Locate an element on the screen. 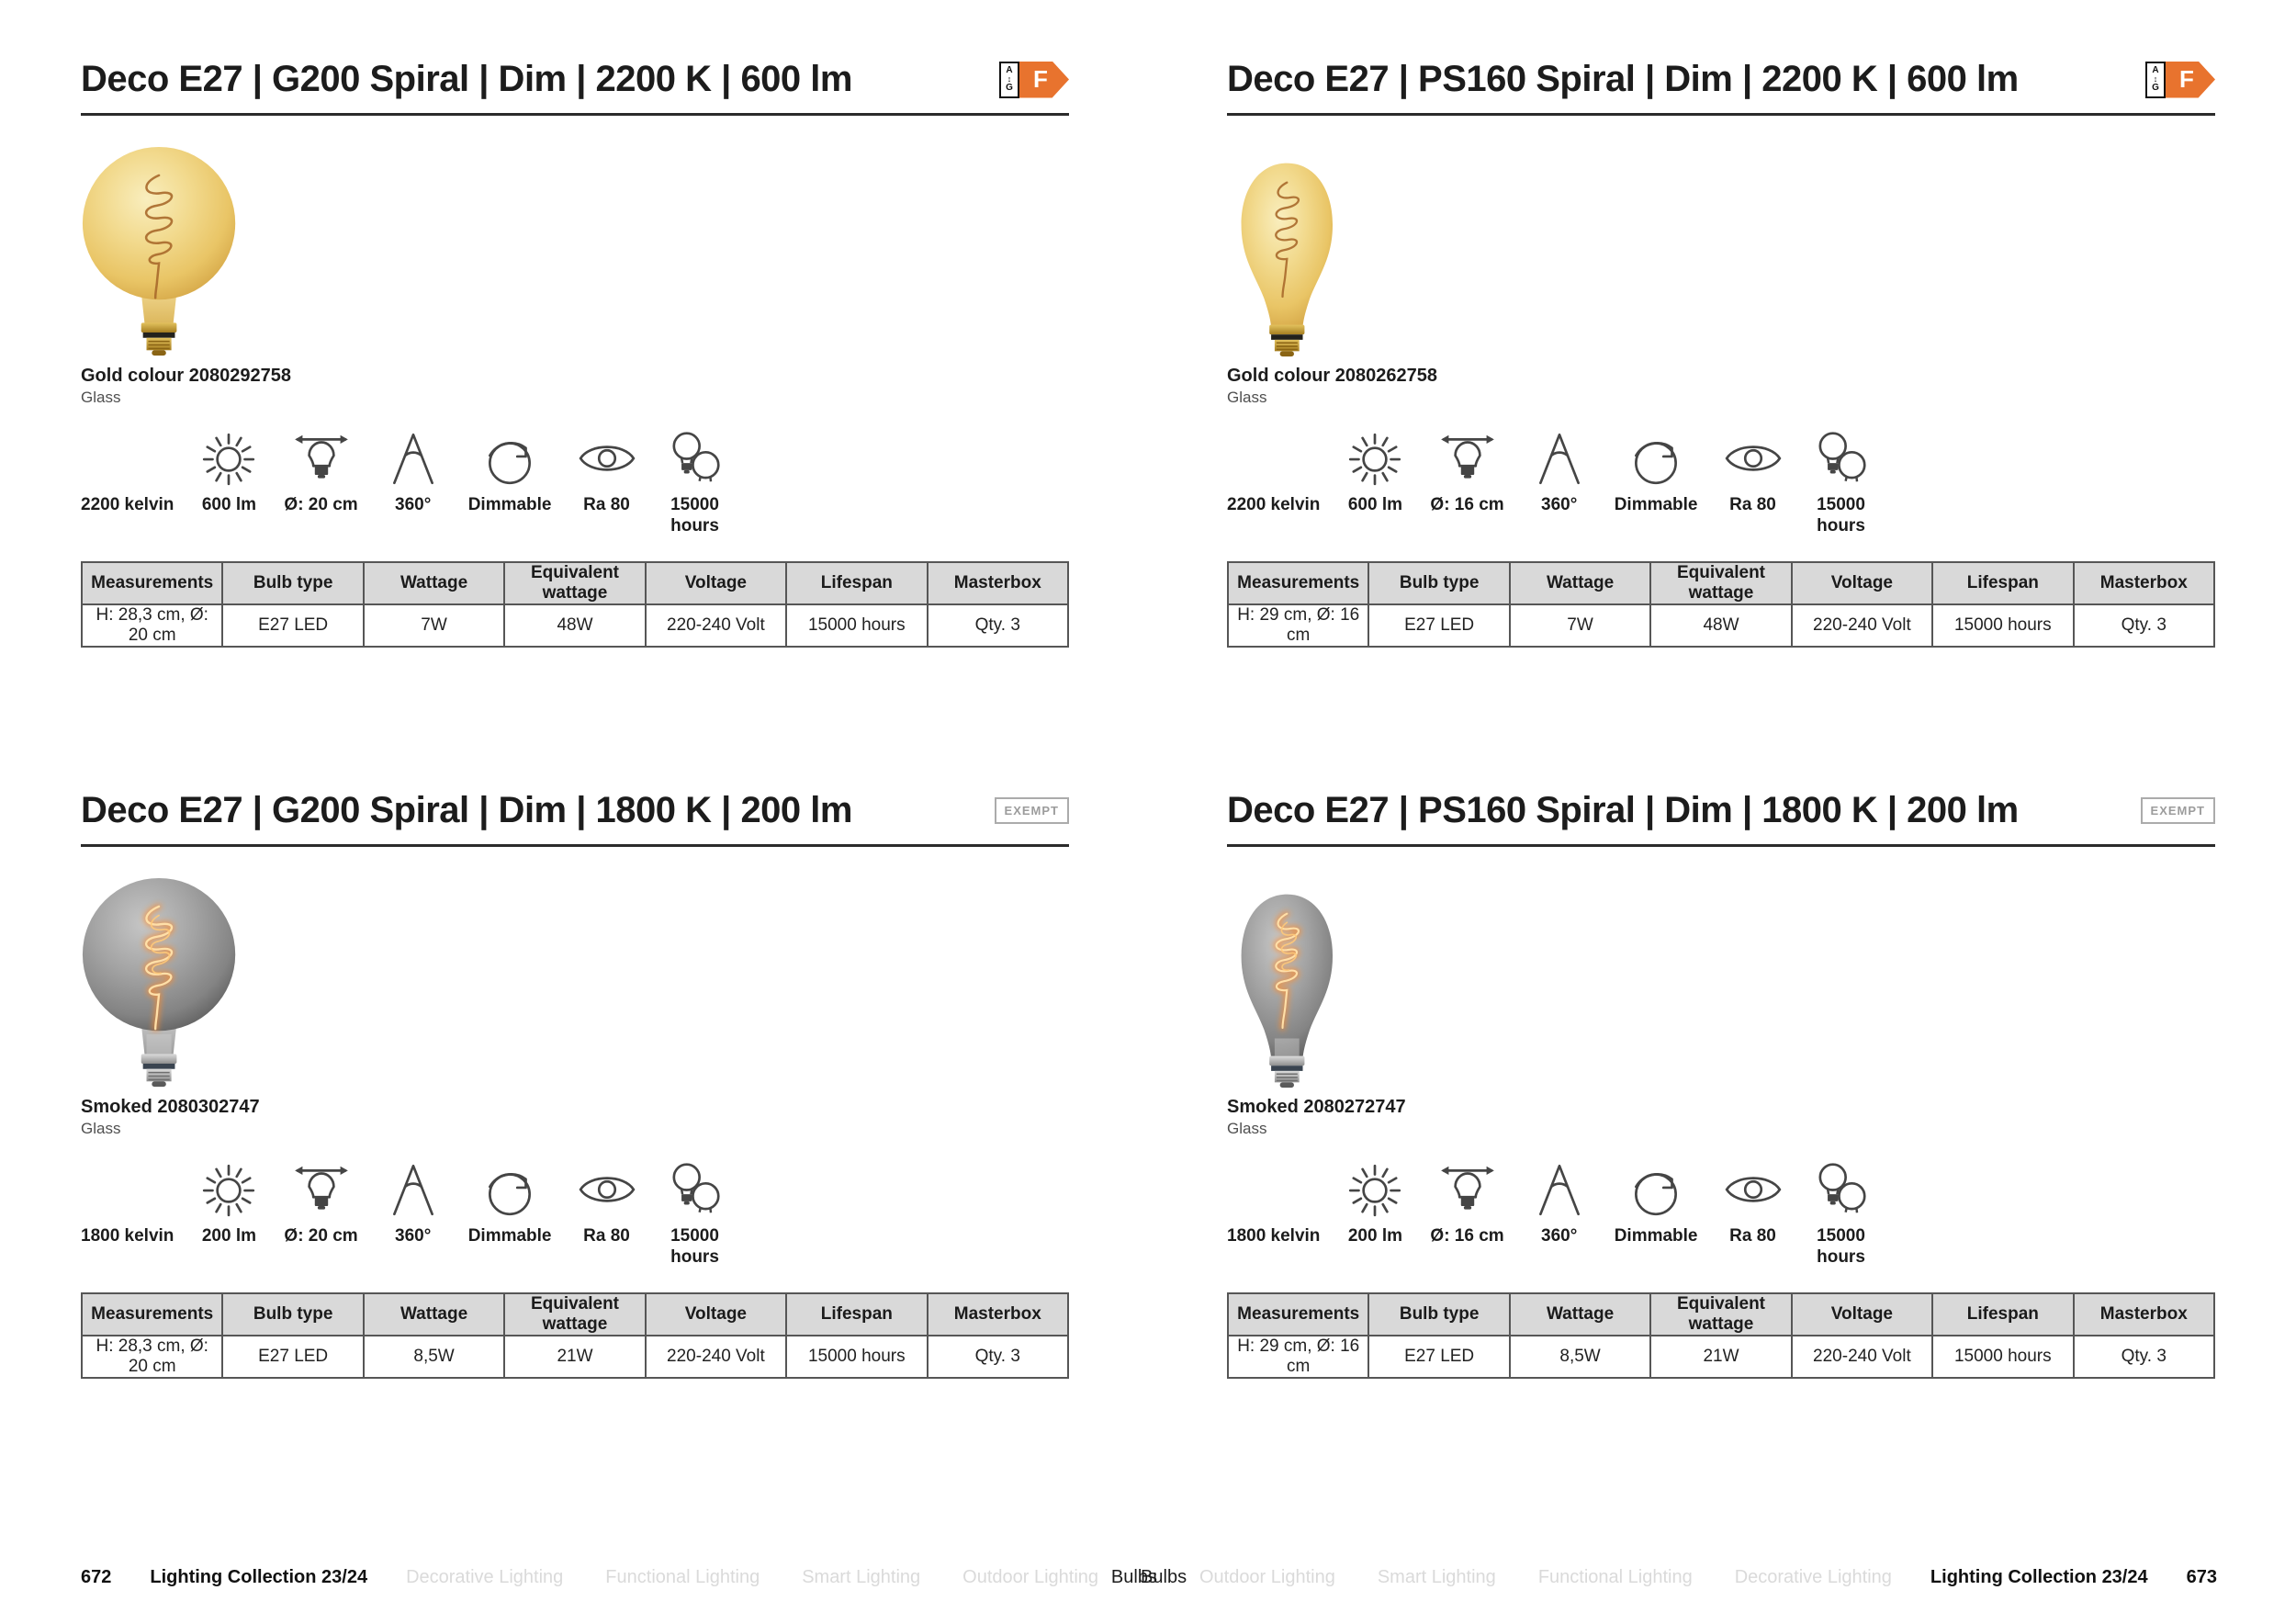 The width and height of the screenshot is (2296, 1624). kelvin-spec: 1800 kelvin is located at coordinates (1273, 1202).